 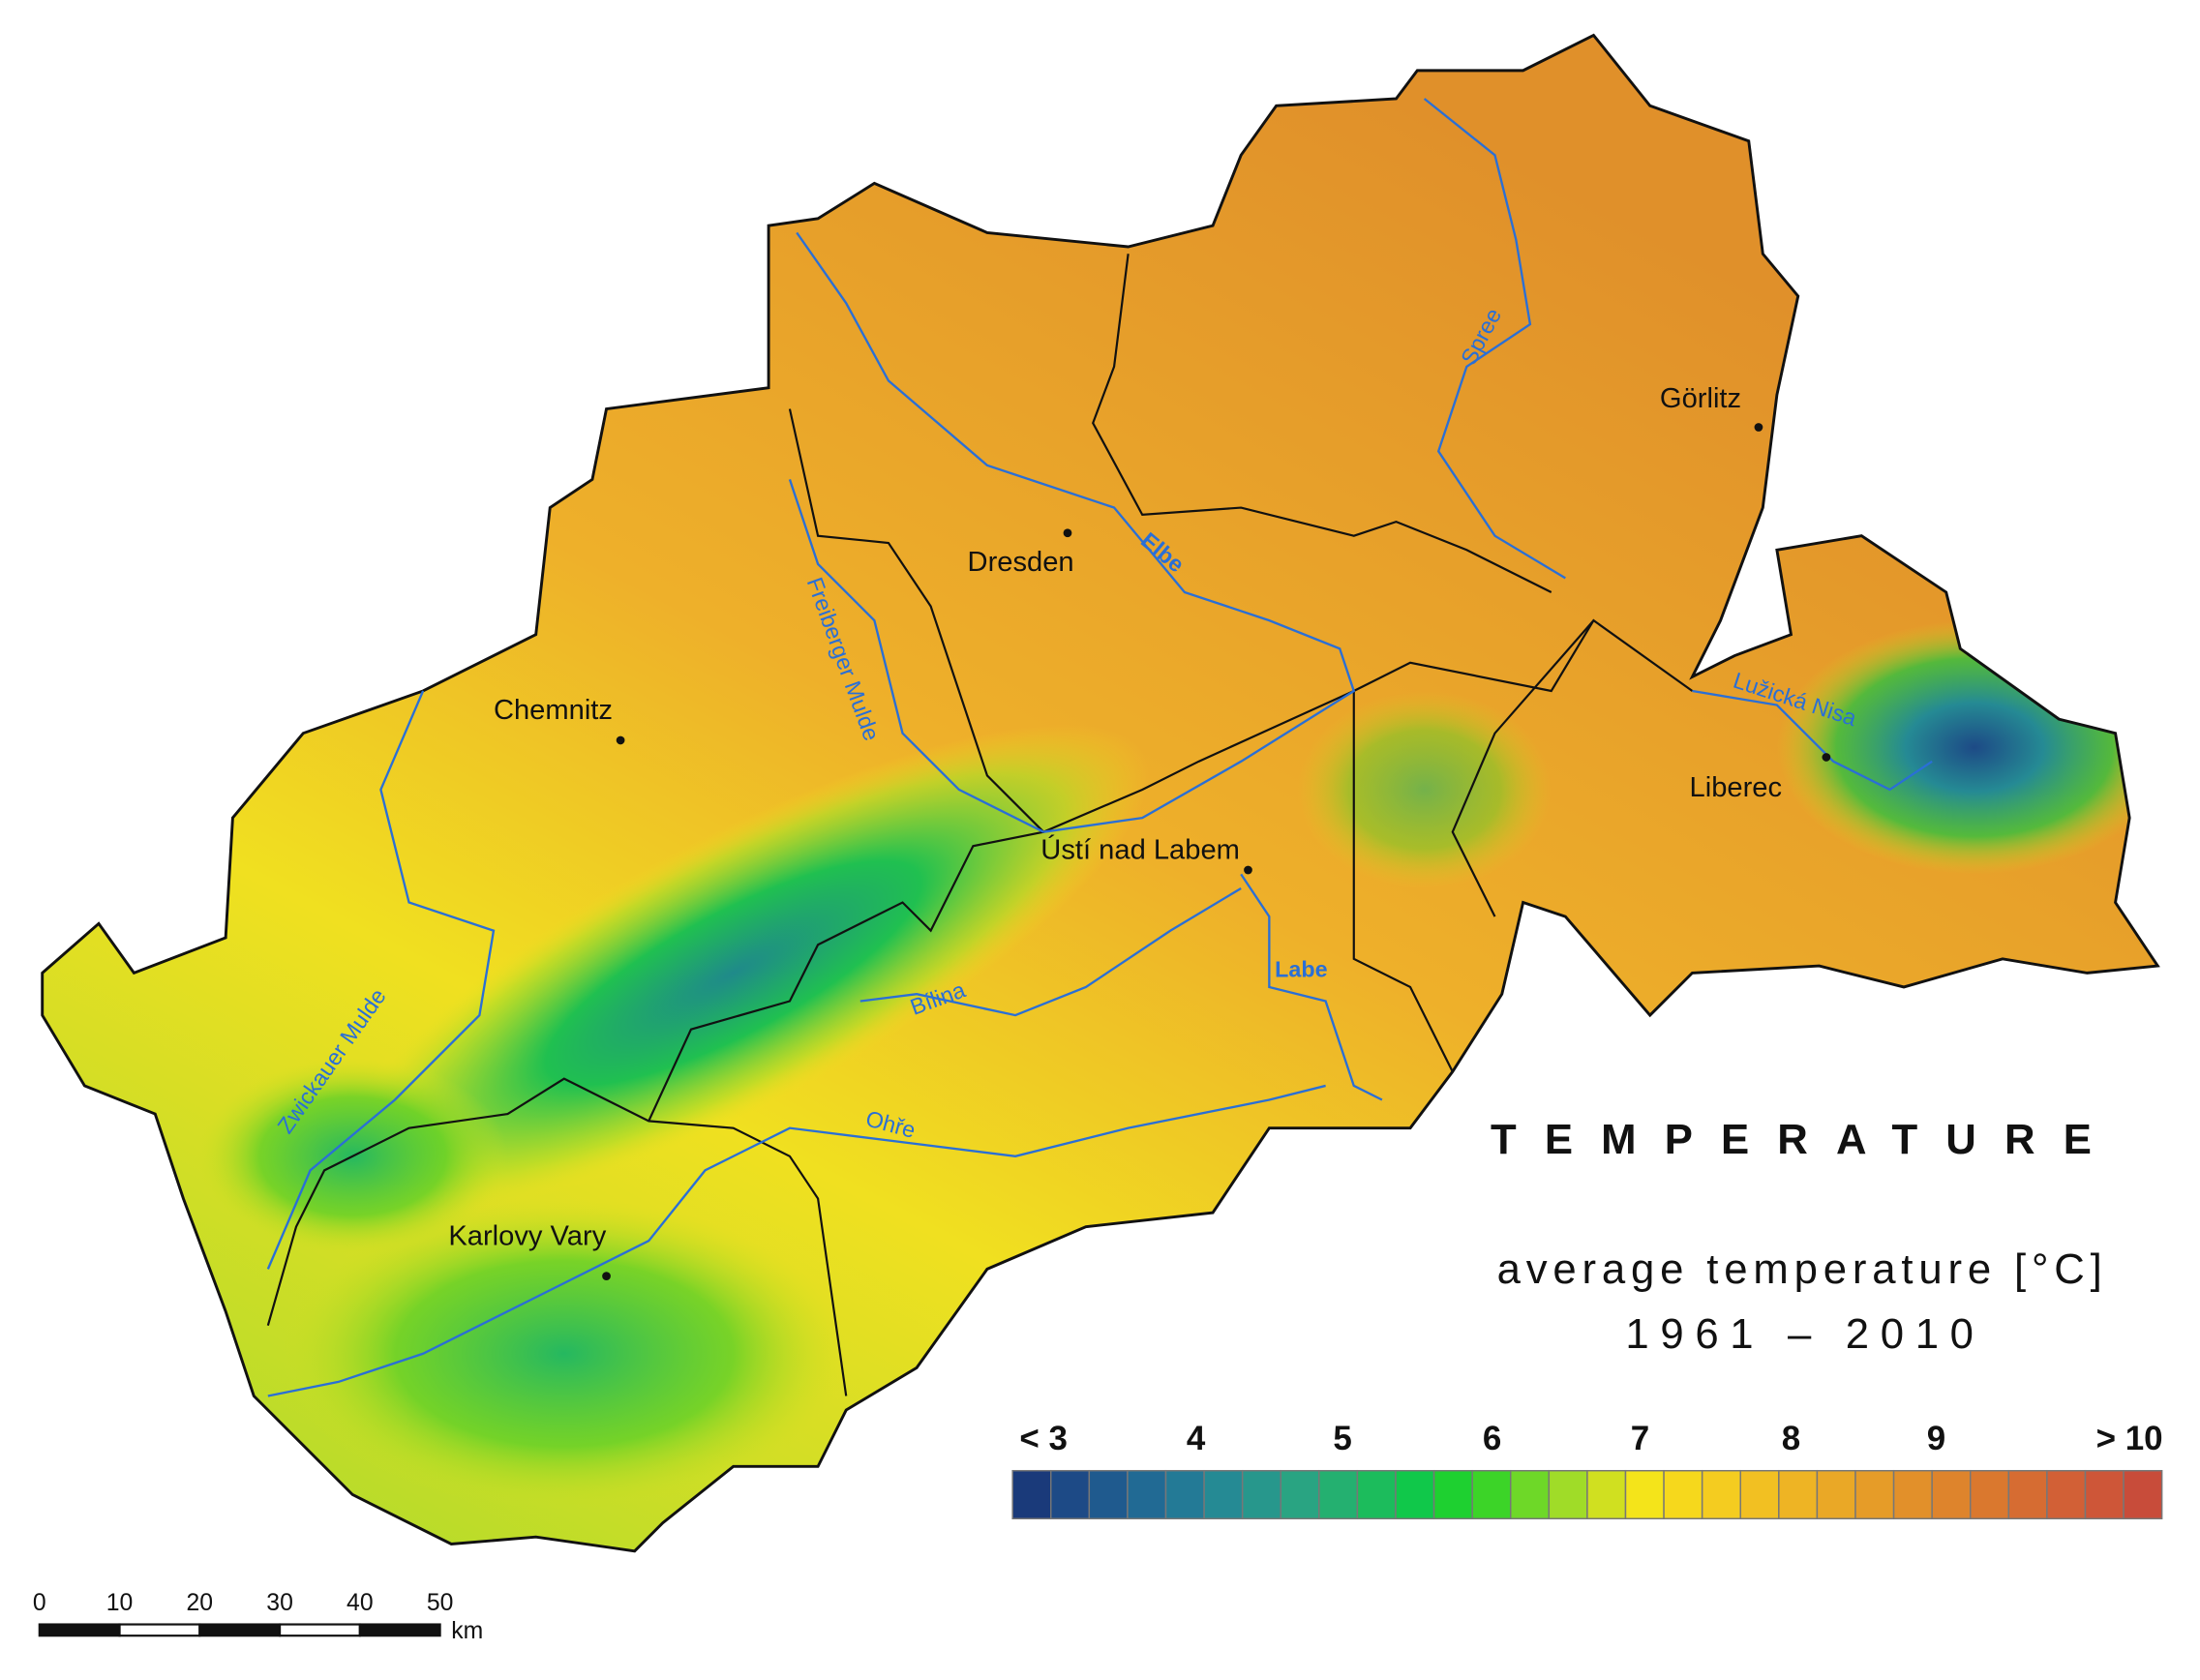 I want to click on scale-tick-label: 0, so click(x=39, y=1603).